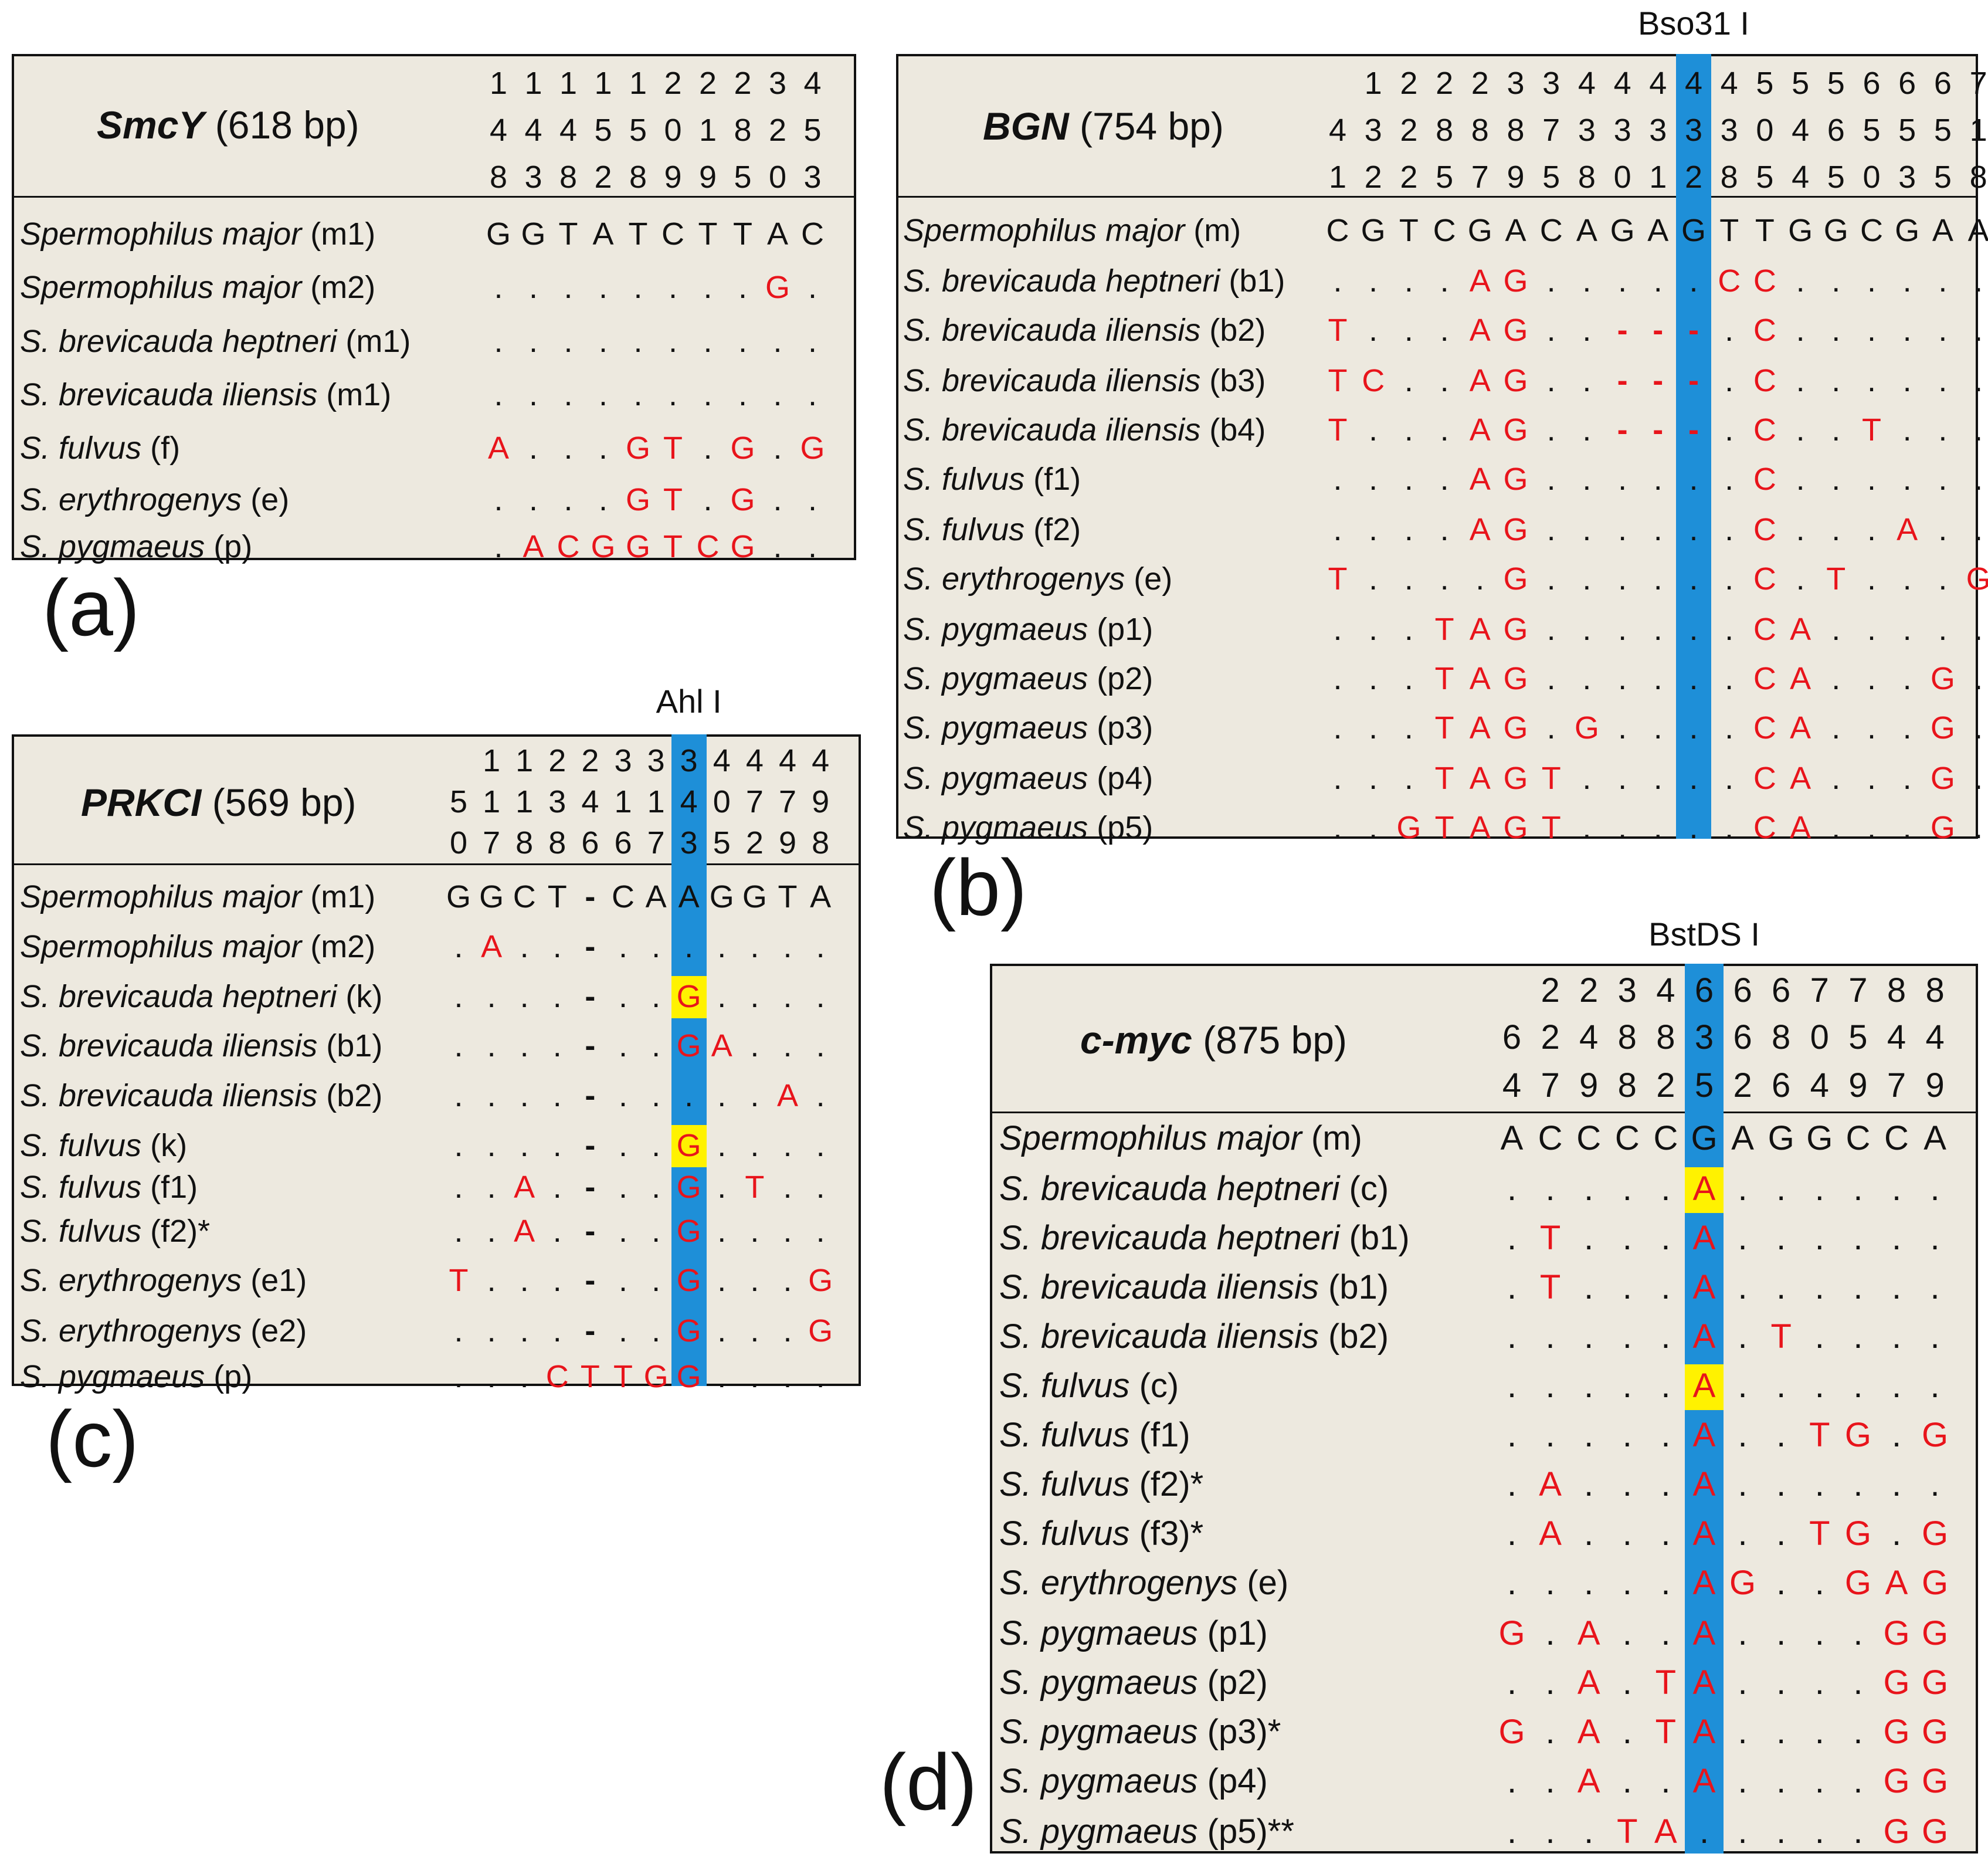  What do you see at coordinates (603, 178) in the screenshot?
I see `panel-a-position-digit: 2` at bounding box center [603, 178].